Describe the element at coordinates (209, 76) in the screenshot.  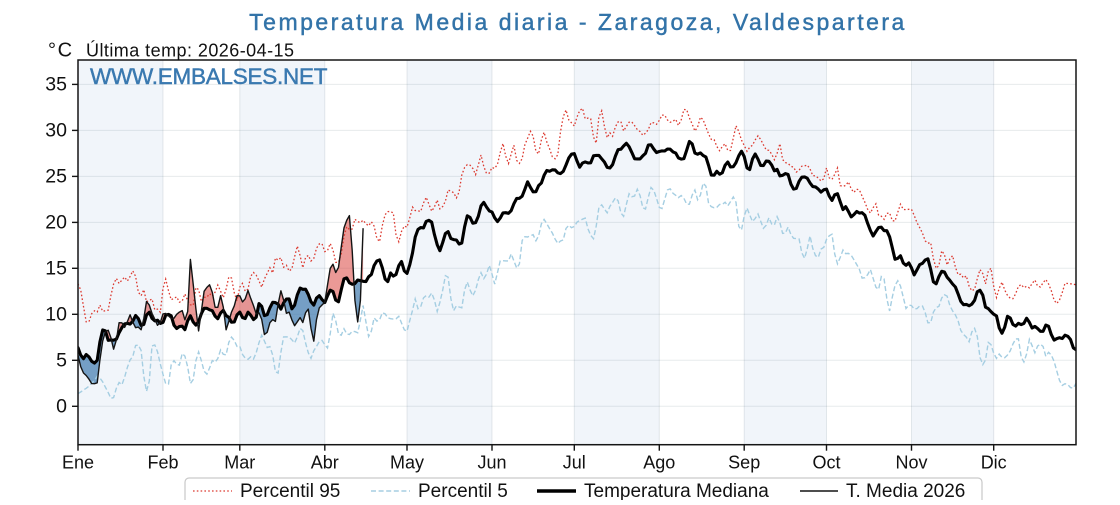
I see `svg-text: WWW.EMBALSES.NET` at that location.